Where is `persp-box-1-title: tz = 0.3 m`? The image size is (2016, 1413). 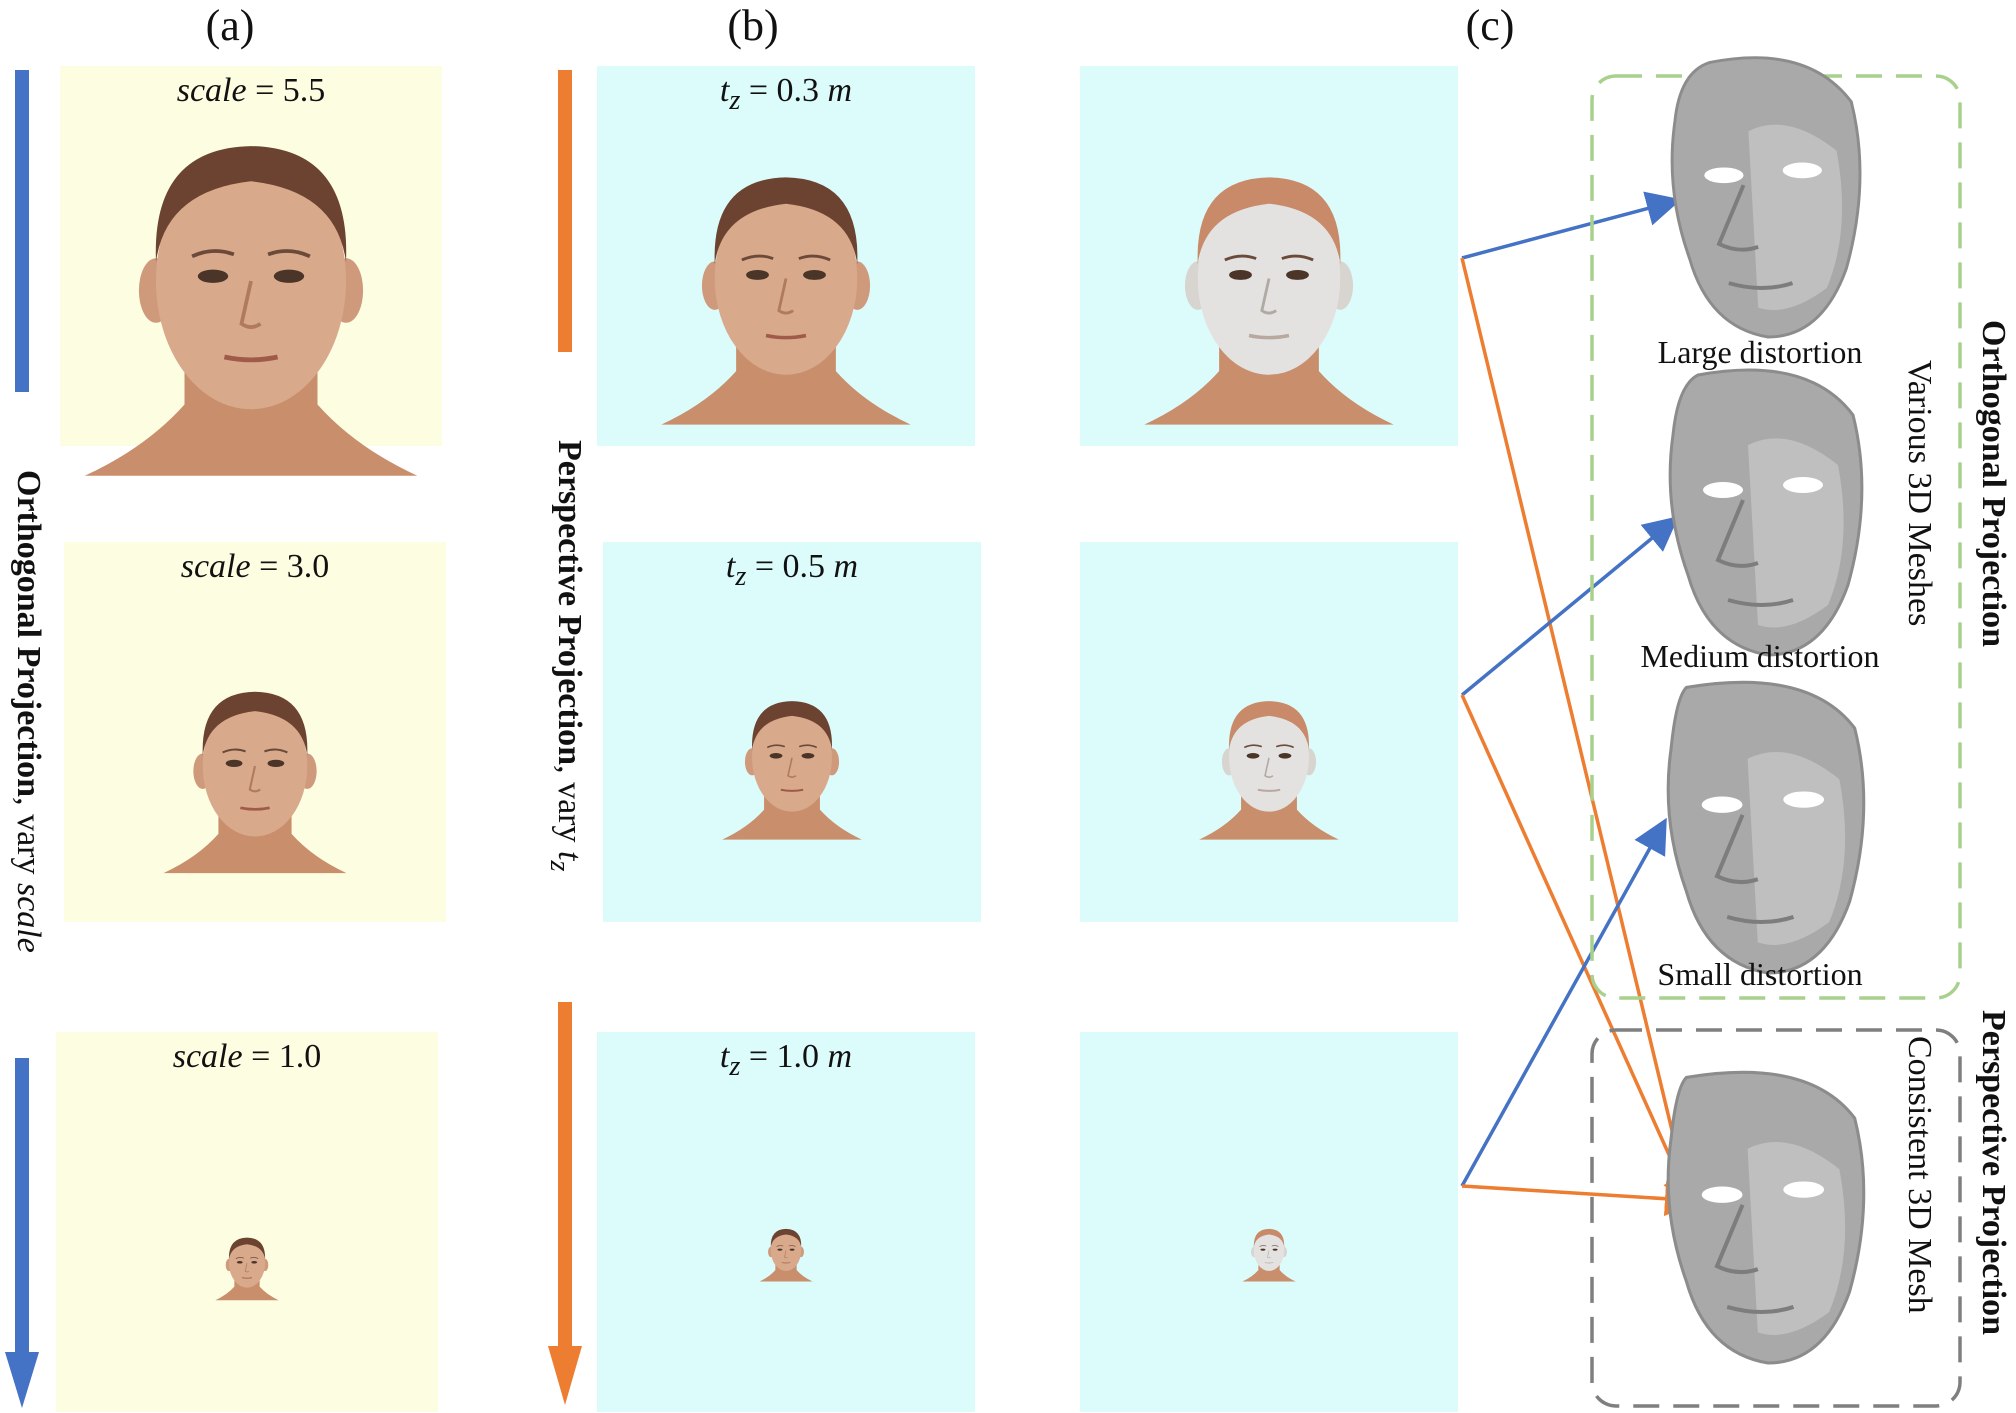 persp-box-1-title: tz = 0.3 m is located at coordinates (786, 94).